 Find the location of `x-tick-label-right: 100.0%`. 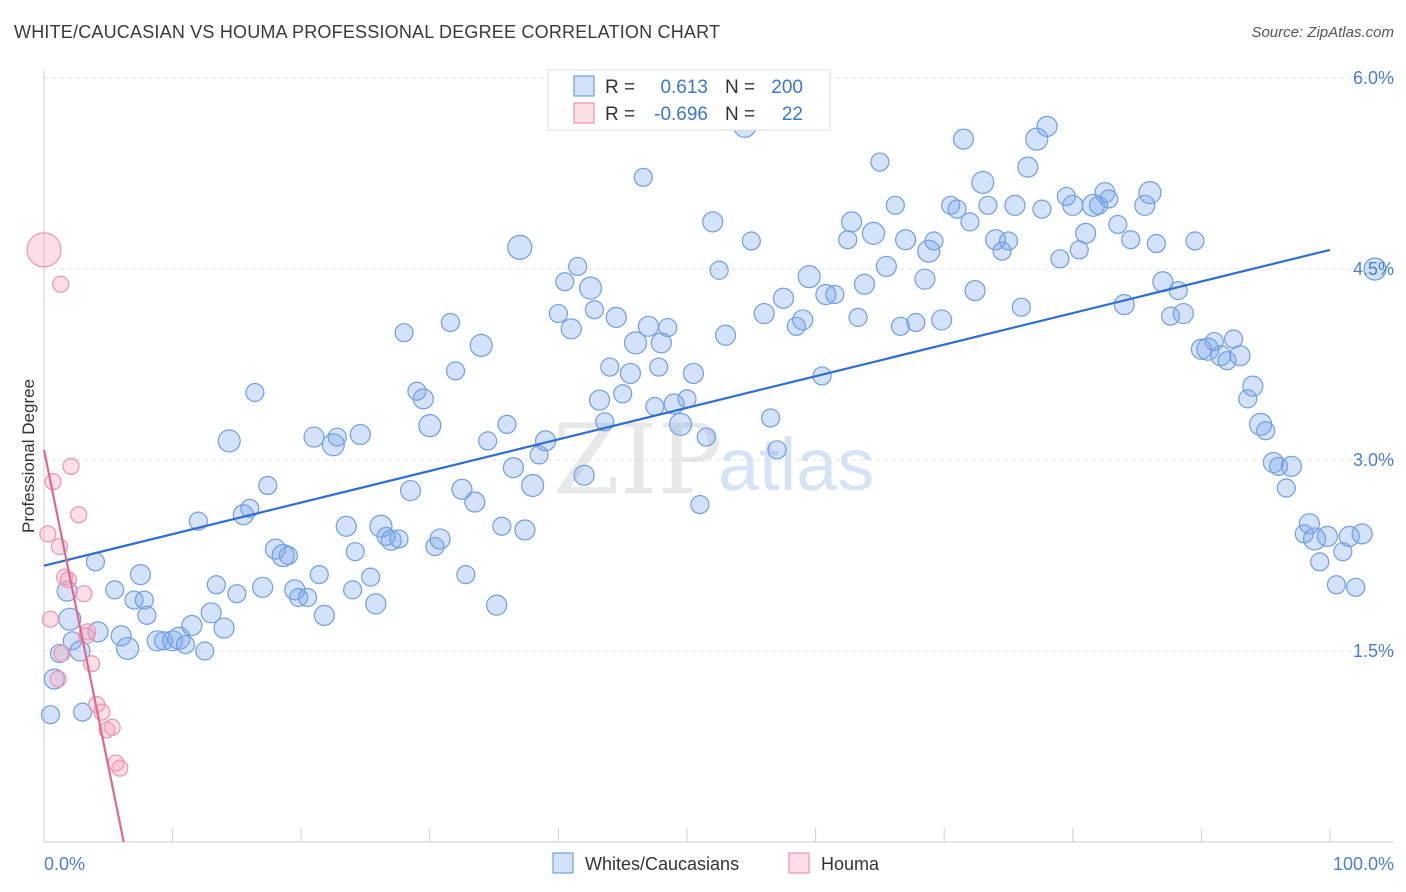

x-tick-label-right: 100.0% is located at coordinates (1363, 864).